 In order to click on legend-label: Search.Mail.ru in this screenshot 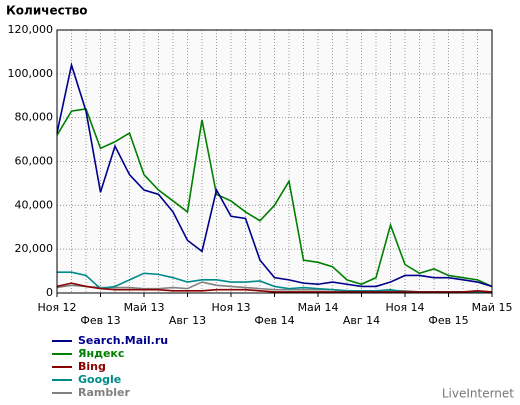, I will do `click(123, 340)`.